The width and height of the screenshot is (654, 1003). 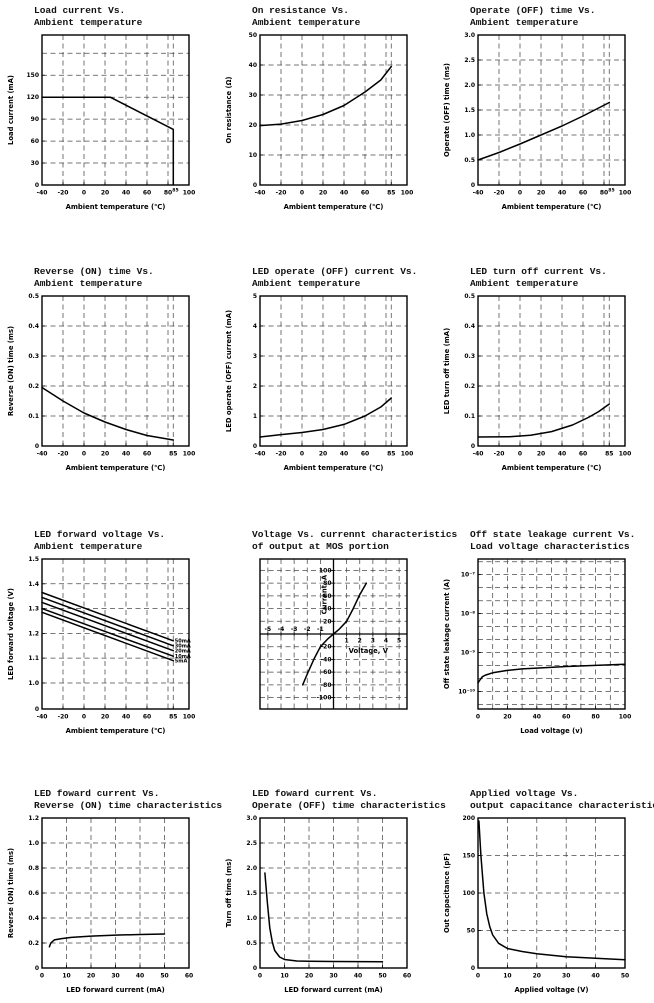 I want to click on svg-text: 0.2, so click(x=469, y=386).